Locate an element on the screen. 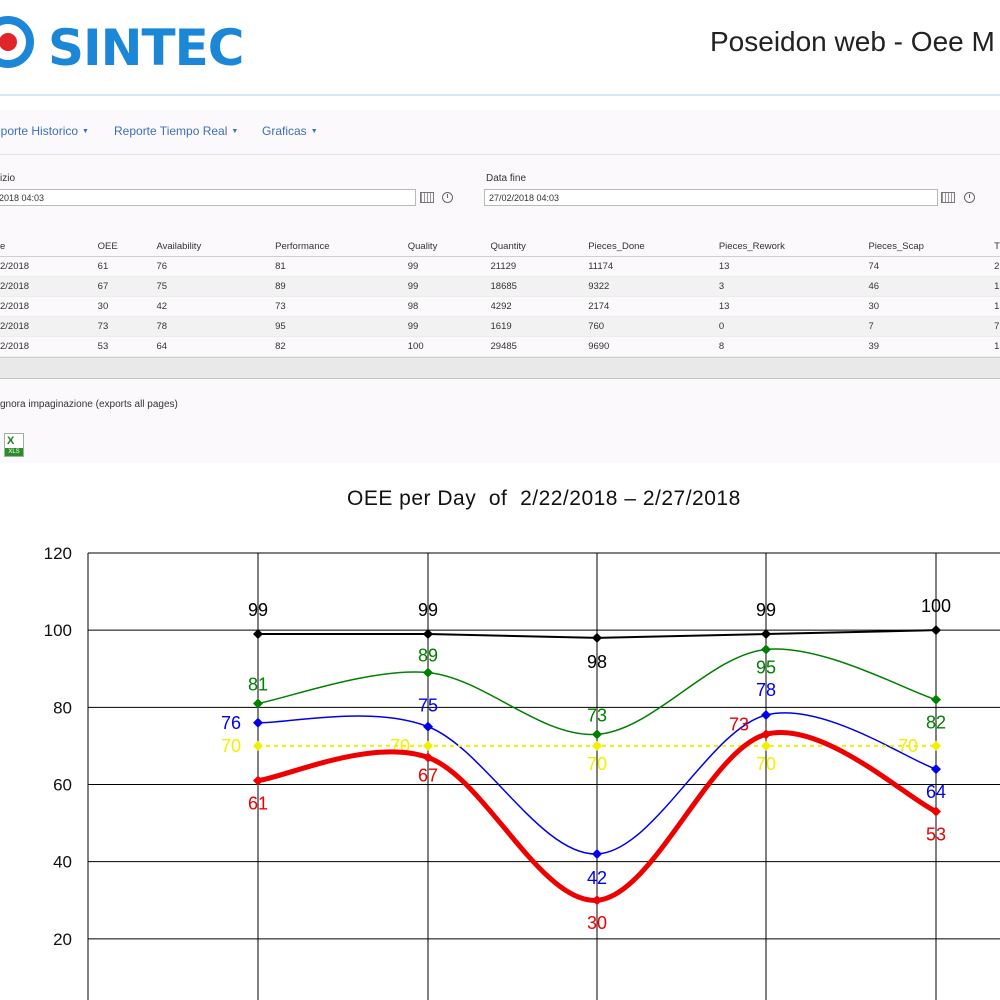 This screenshot has height=1000, width=1000. y-tick-label: 40 is located at coordinates (62, 862).